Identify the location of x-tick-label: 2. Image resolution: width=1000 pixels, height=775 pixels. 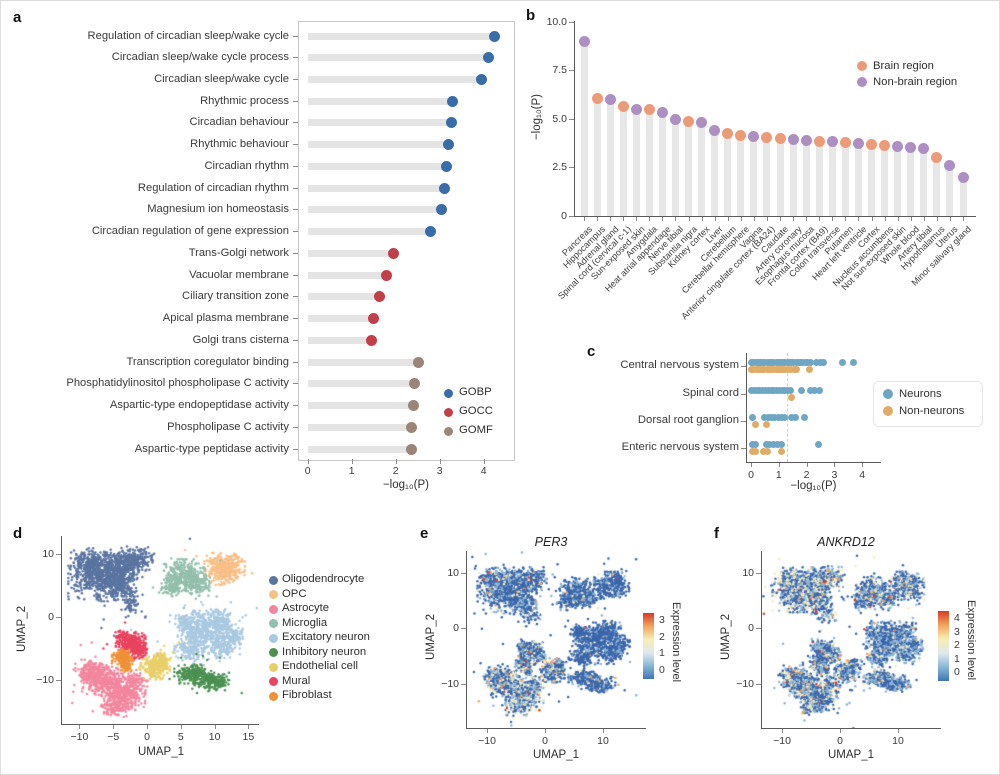
(395, 471).